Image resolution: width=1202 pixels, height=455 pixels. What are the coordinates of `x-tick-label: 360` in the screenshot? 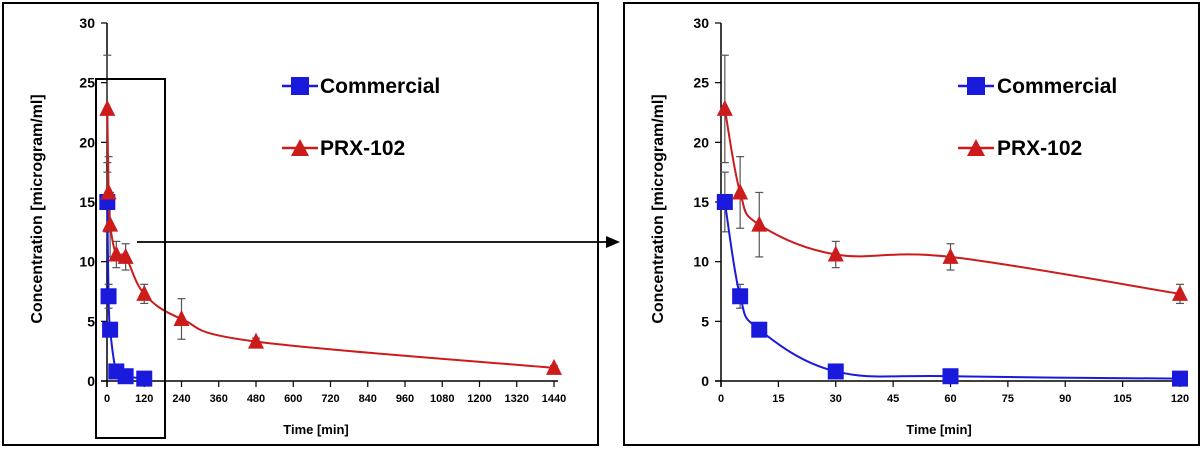 It's located at (219, 399).